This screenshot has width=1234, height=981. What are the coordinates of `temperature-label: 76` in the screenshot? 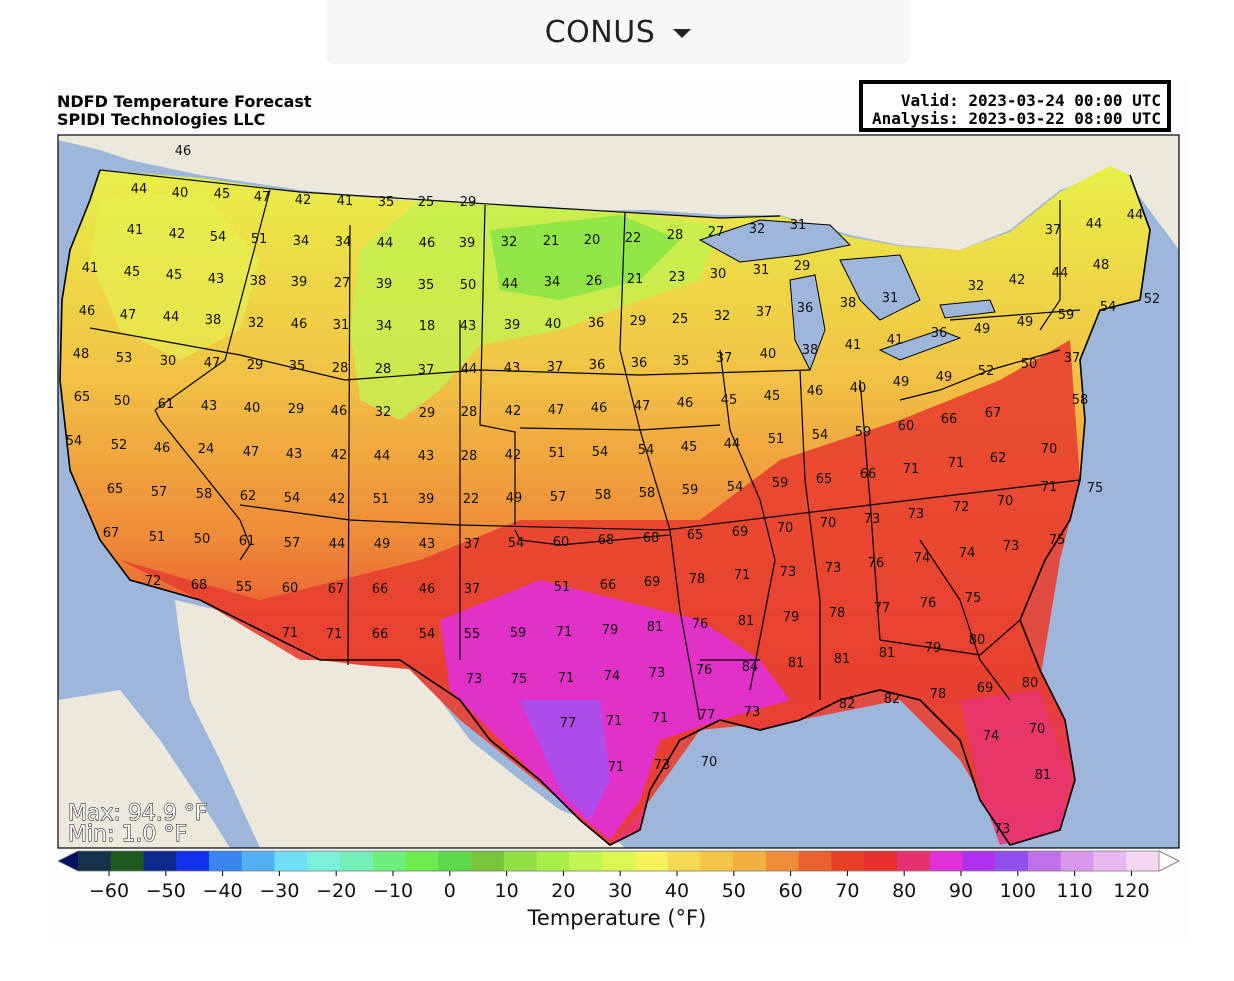 It's located at (700, 624).